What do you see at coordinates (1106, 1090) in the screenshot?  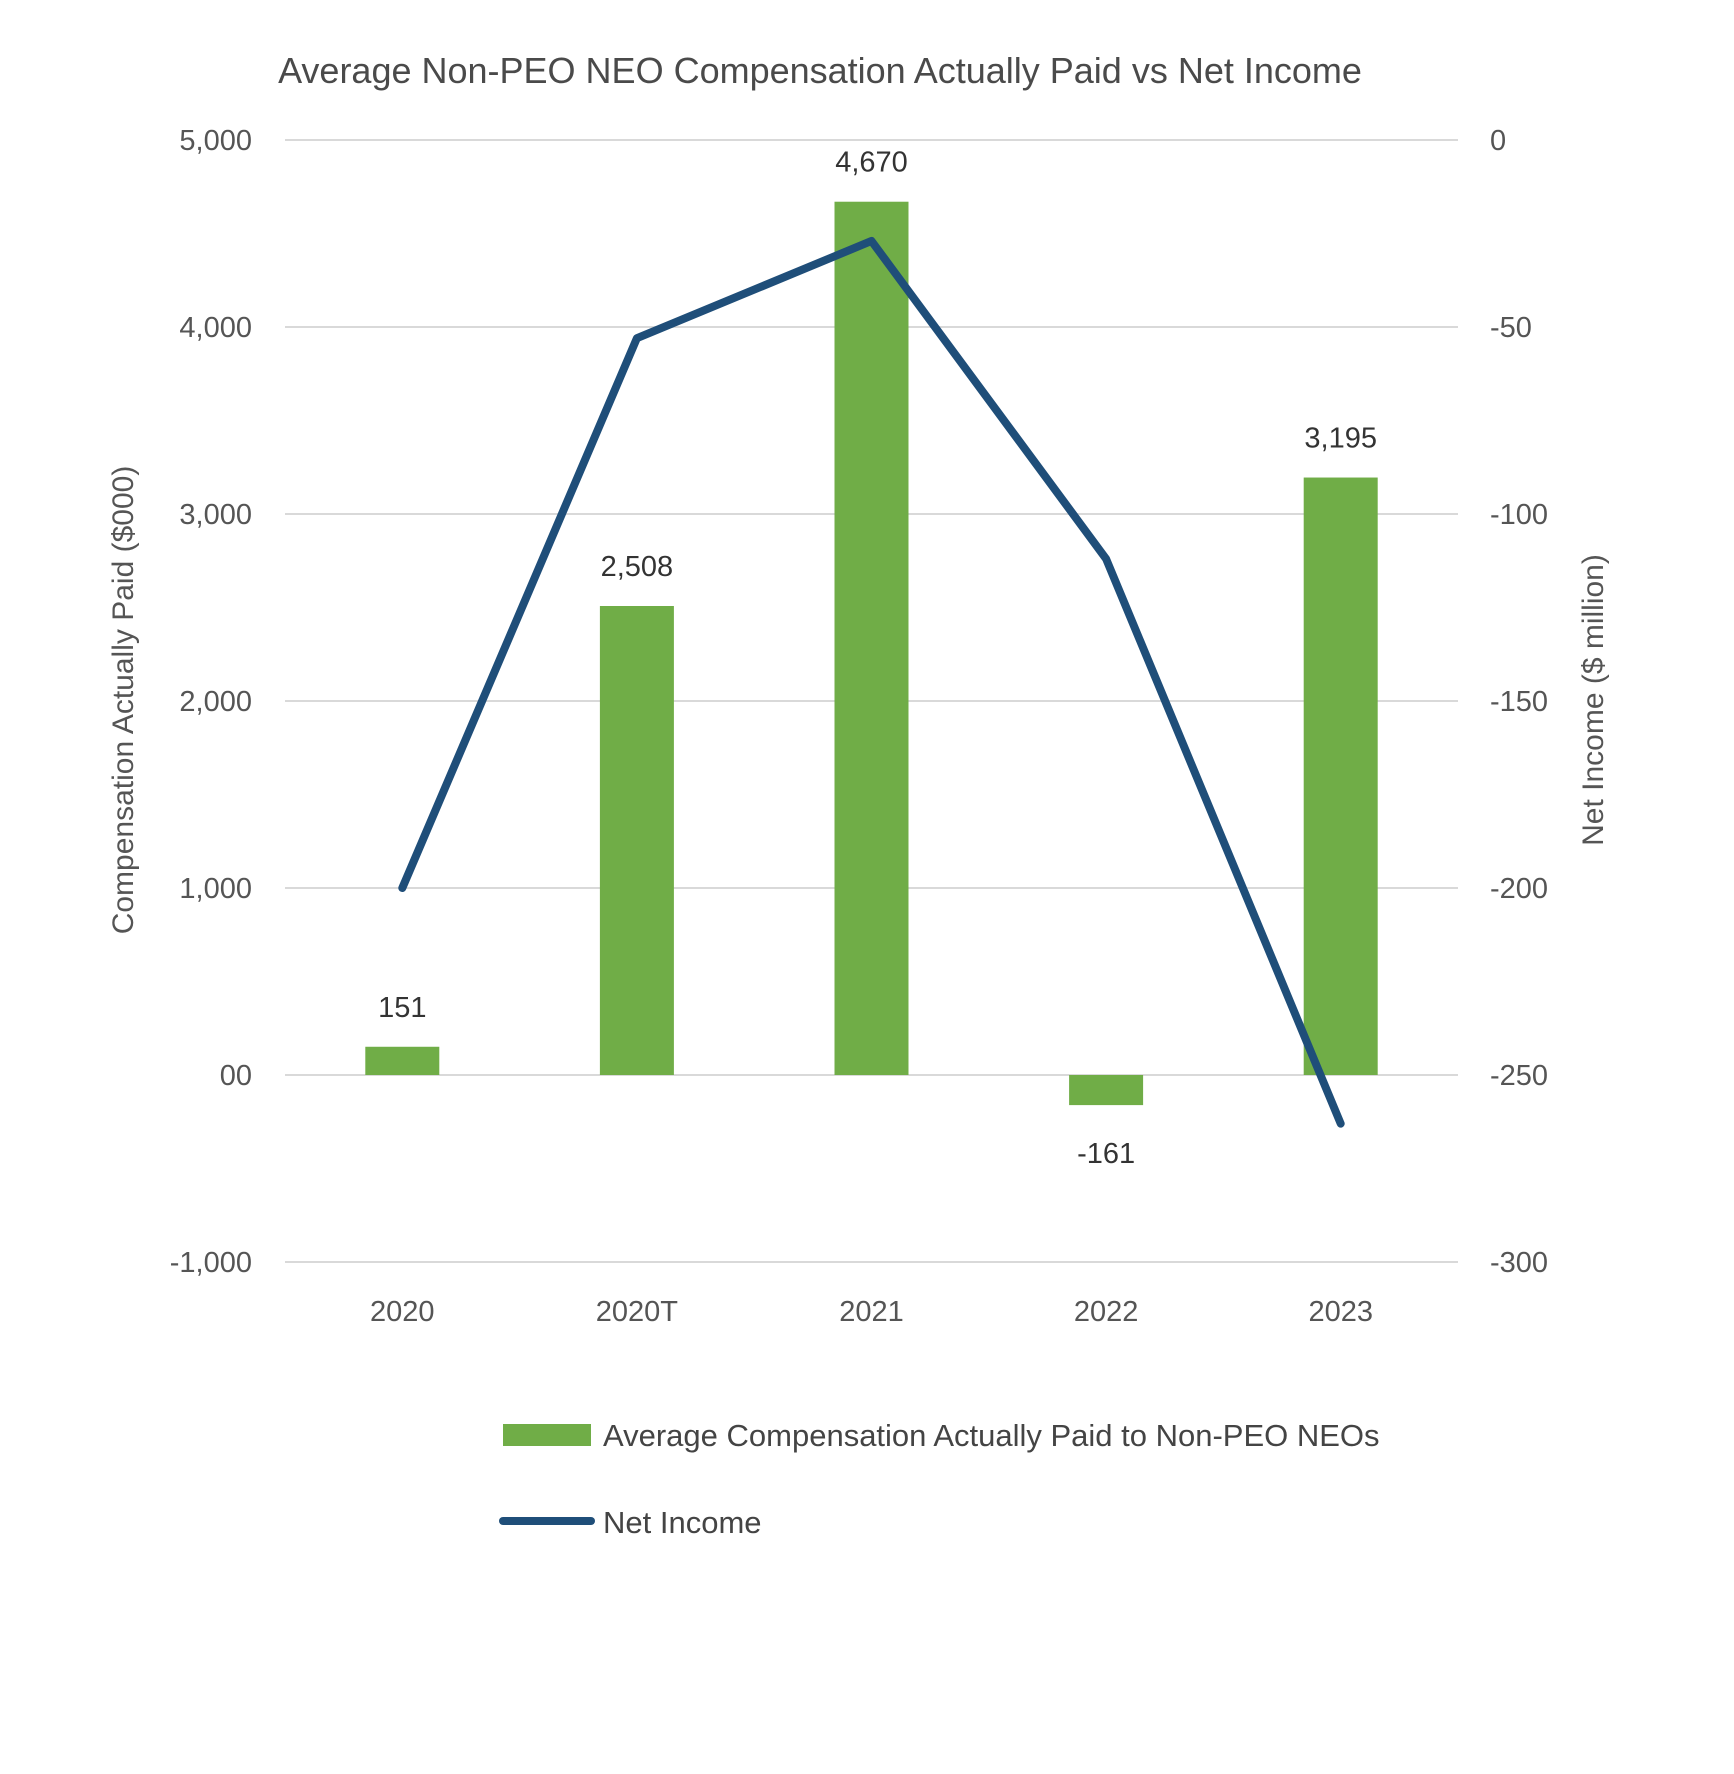 I see `bar-2022` at bounding box center [1106, 1090].